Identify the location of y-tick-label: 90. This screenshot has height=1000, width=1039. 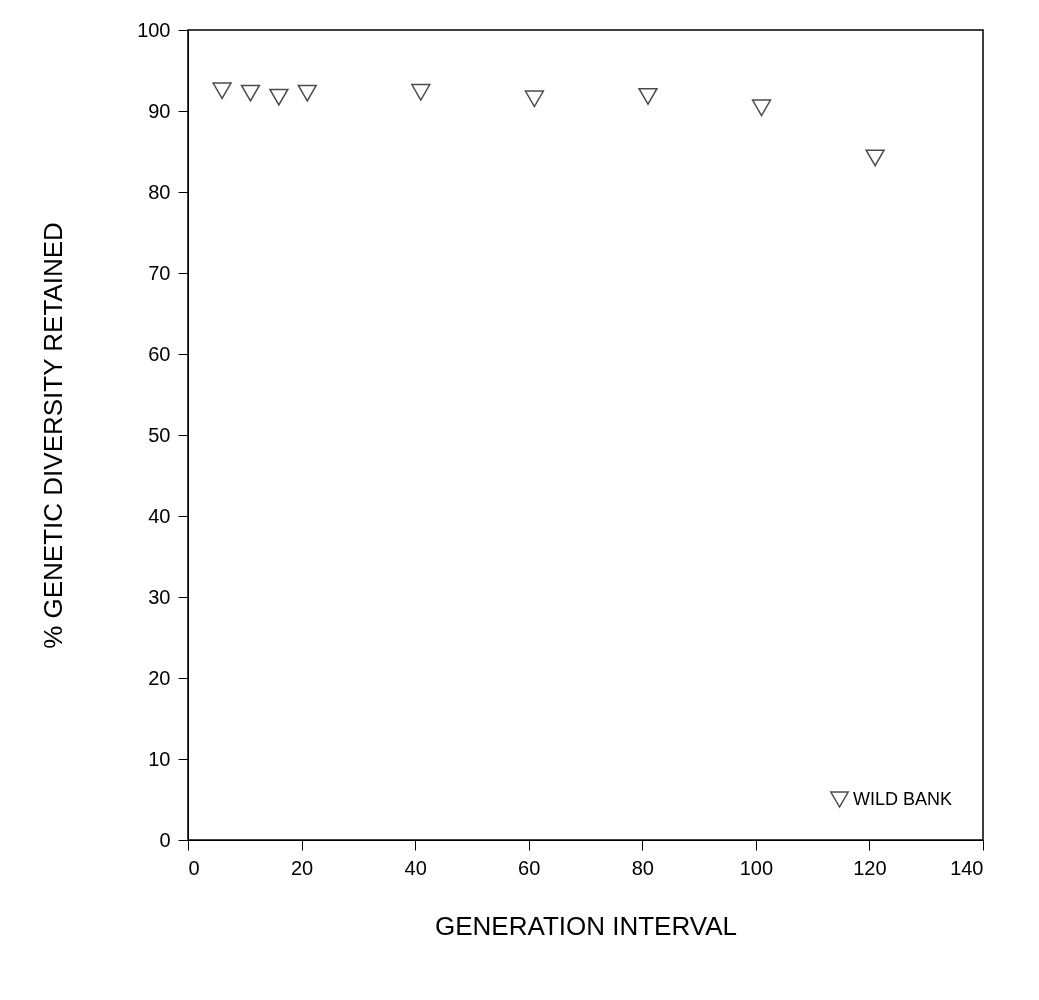
(159, 110).